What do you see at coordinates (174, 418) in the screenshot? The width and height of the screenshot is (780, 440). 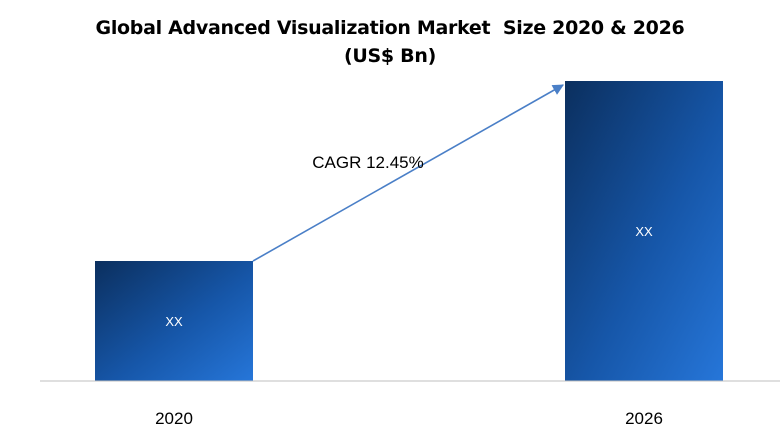 I see `x-tick-label-2020: 2020` at bounding box center [174, 418].